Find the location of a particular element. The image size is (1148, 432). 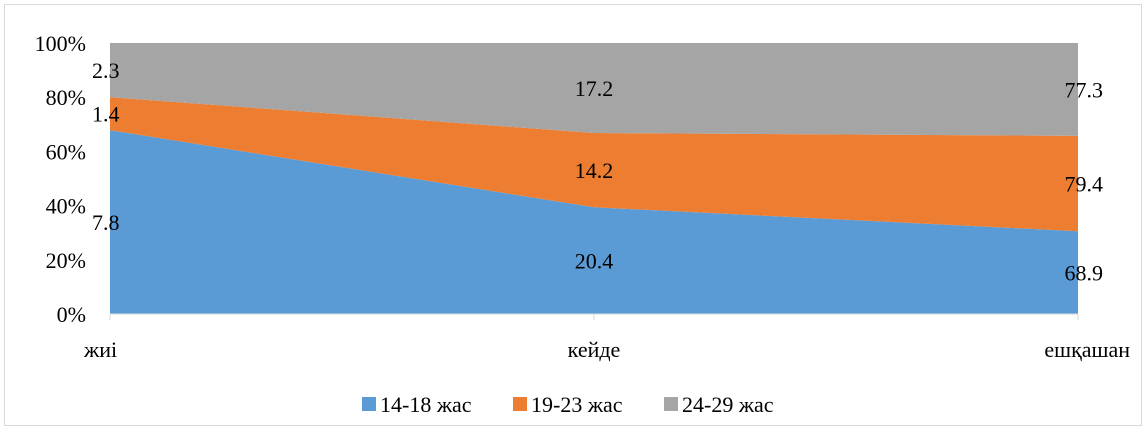

data-label: 17.2 is located at coordinates (594, 88).